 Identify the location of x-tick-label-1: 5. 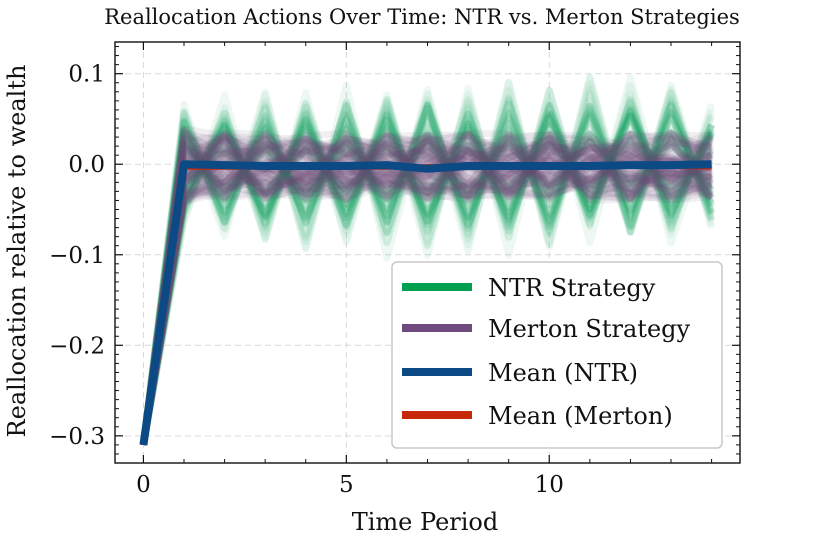
(346, 485).